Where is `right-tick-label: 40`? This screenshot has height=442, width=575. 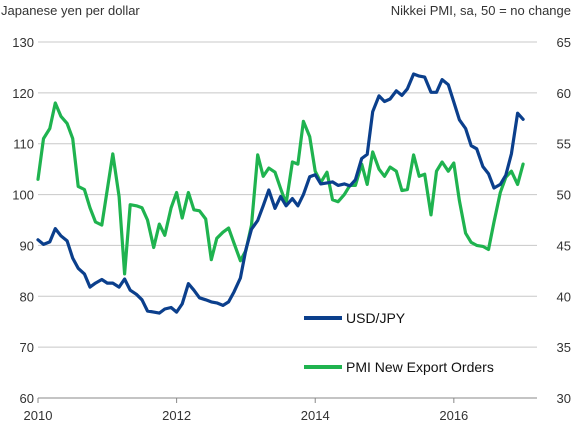
right-tick-label: 40 is located at coordinates (564, 296).